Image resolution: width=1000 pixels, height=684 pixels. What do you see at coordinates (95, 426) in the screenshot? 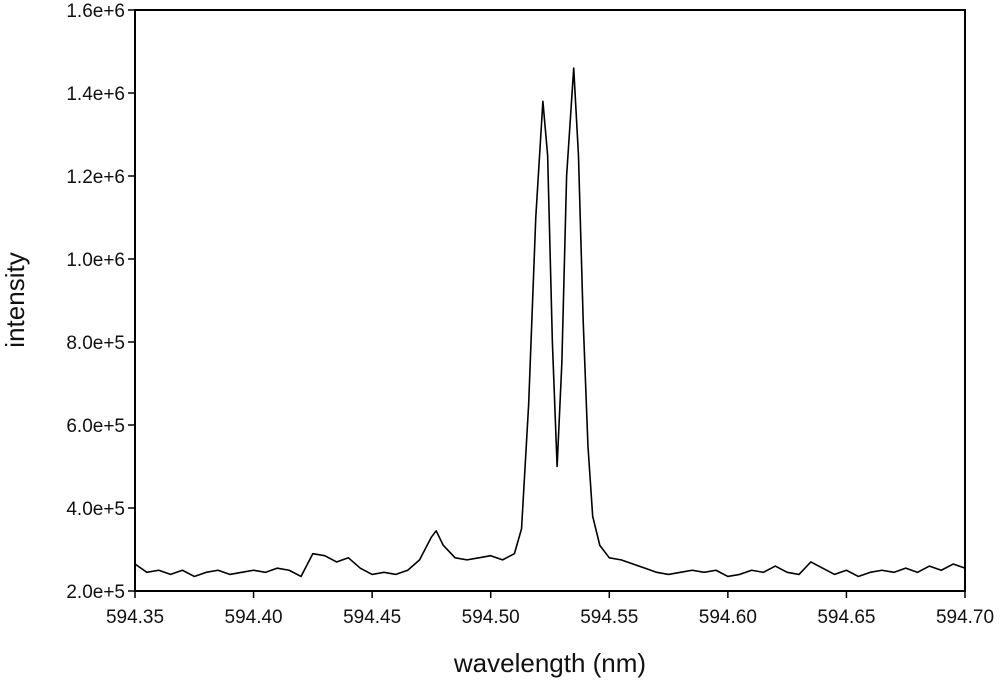
I see `y-tick-label: 6.0e+5` at bounding box center [95, 426].